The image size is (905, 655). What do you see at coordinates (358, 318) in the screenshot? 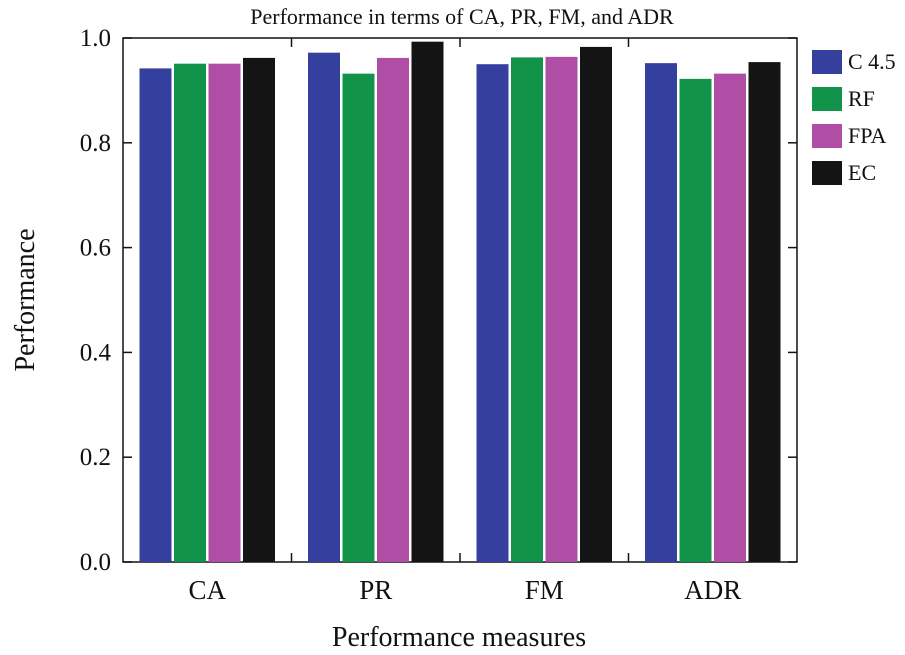
I see `bar-pr-rf` at bounding box center [358, 318].